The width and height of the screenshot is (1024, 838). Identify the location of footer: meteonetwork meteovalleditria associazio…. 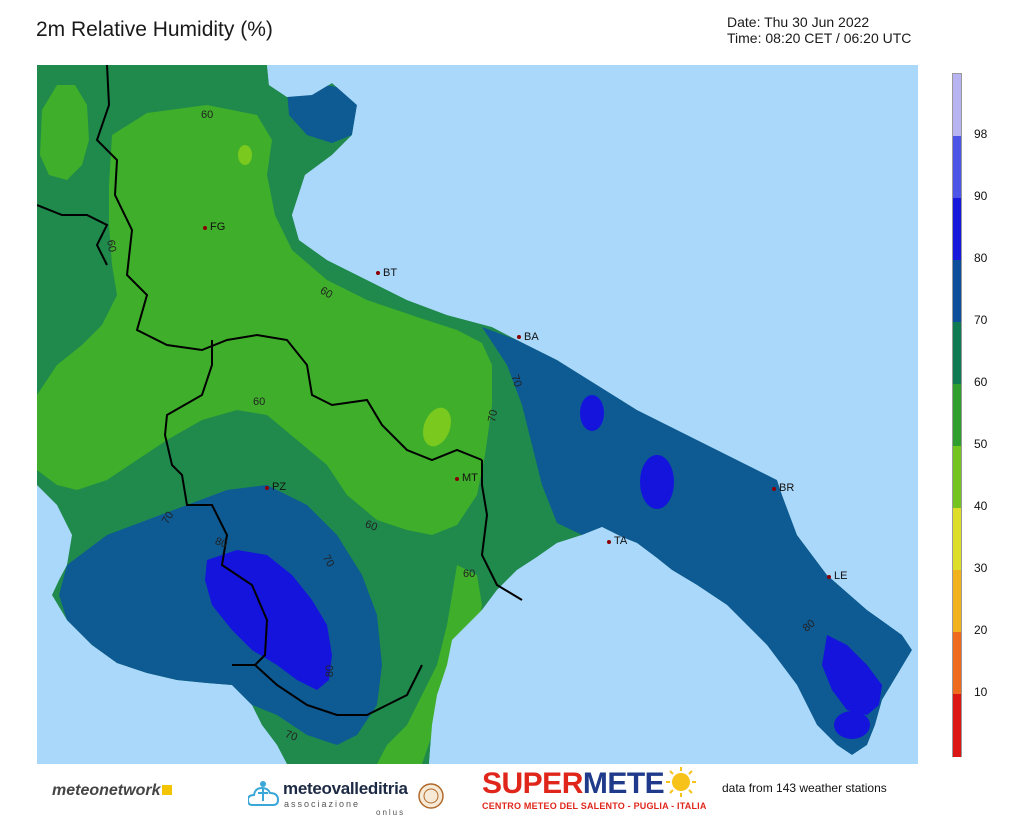
(512, 801).